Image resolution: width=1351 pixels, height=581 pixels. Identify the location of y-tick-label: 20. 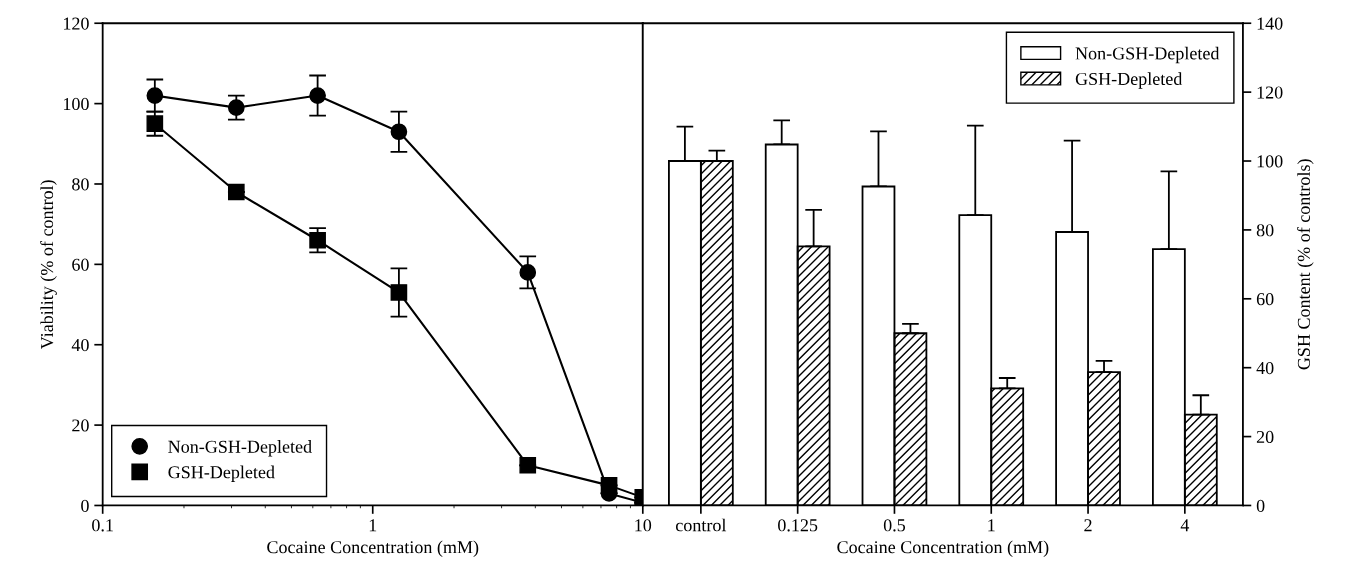
(80, 425).